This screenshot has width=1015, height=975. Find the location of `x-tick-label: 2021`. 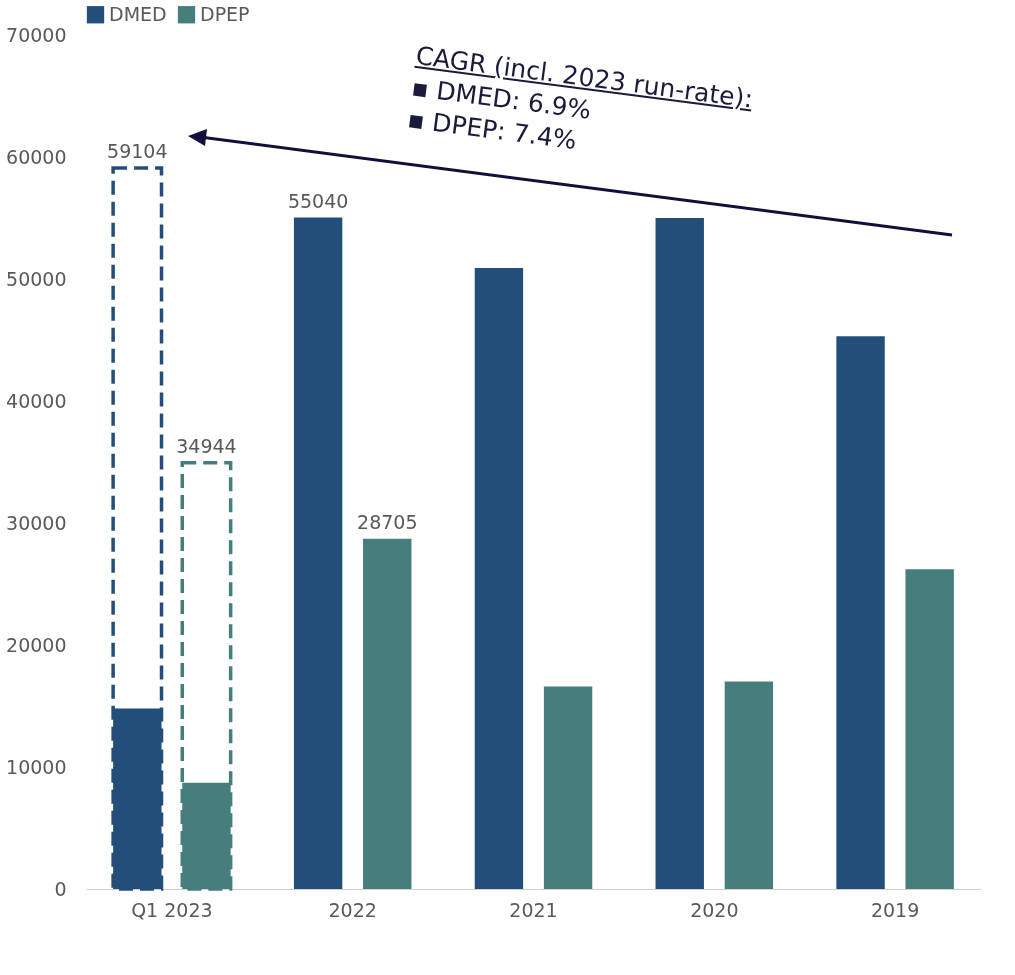

x-tick-label: 2021 is located at coordinates (533, 909).